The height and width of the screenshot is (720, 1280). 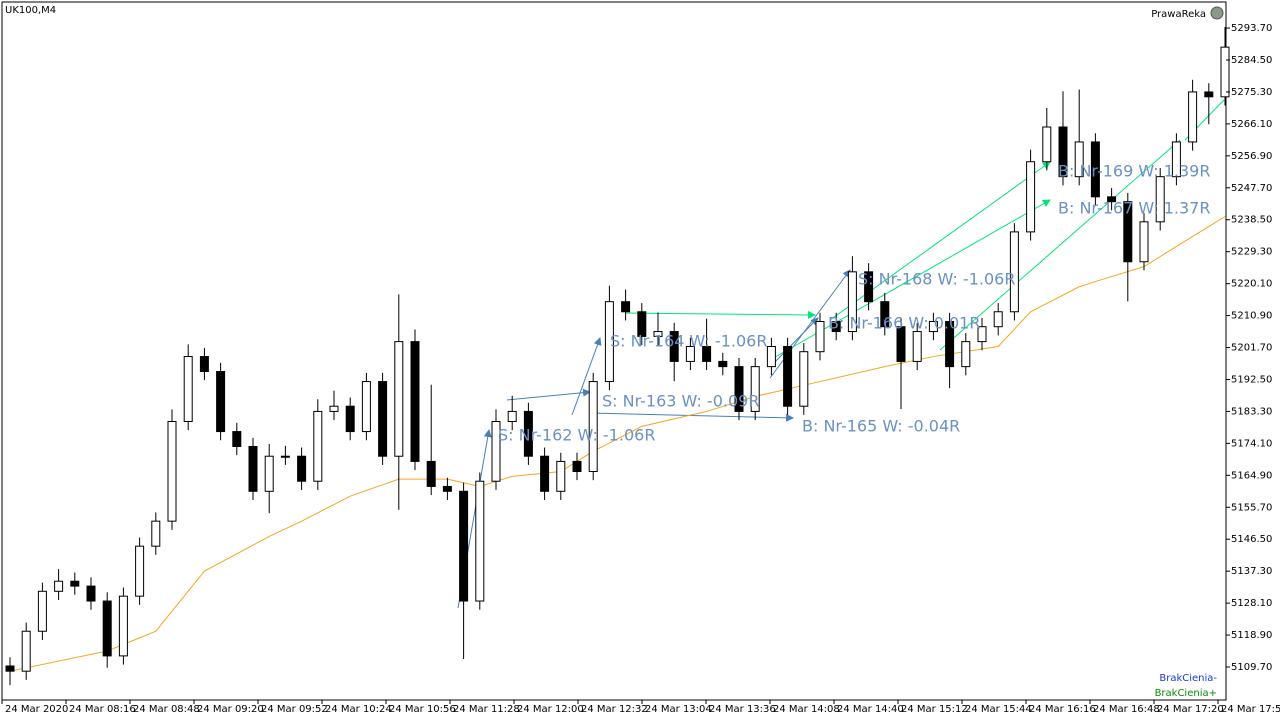 I want to click on indicator-icon, so click(x=1217, y=13).